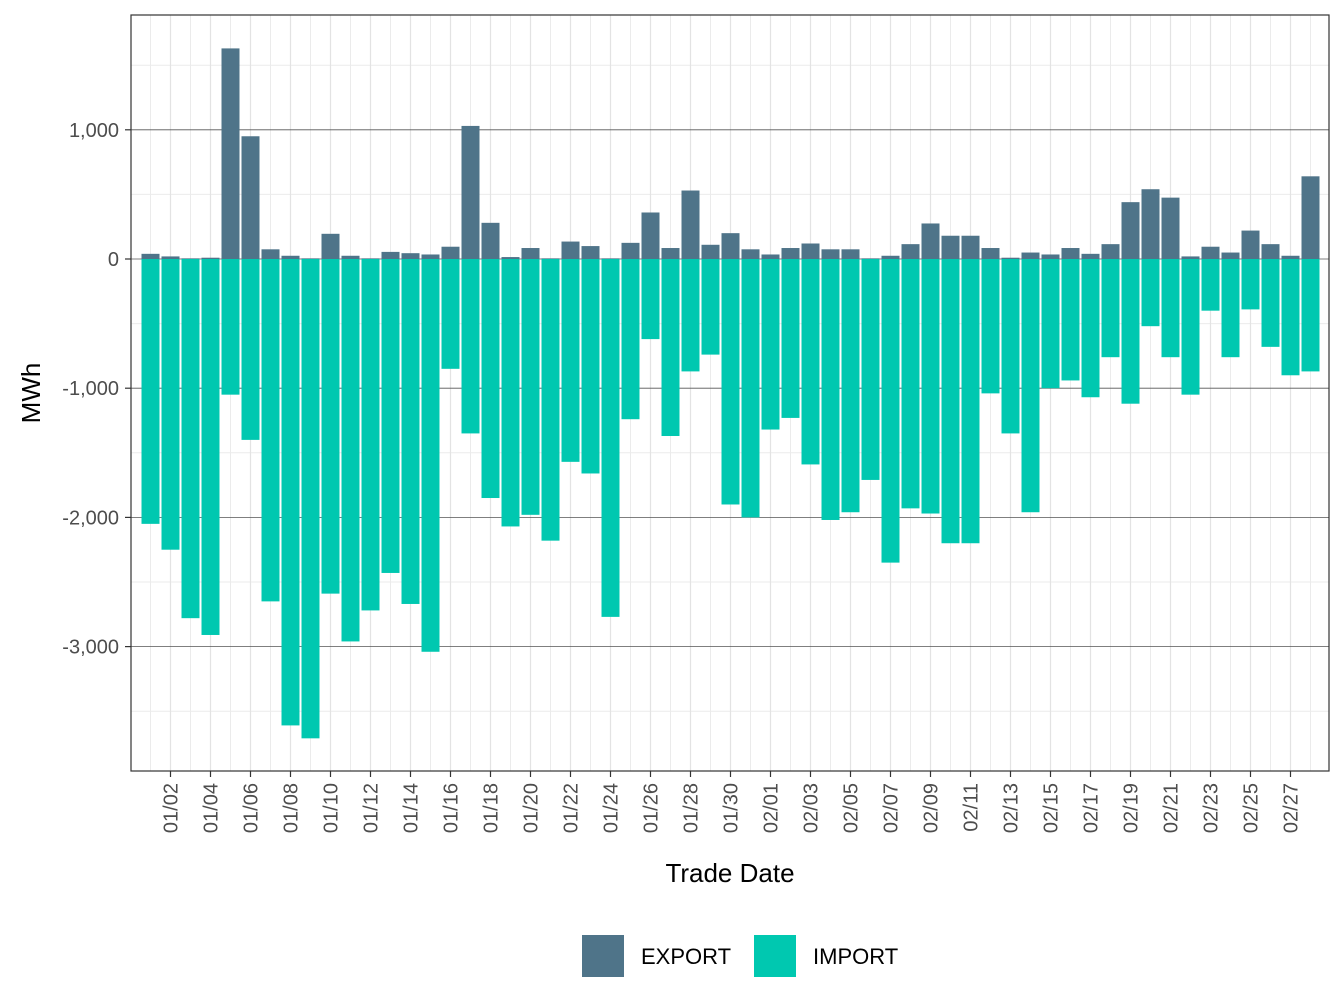 Image resolution: width=1344 pixels, height=1008 pixels. Describe the element at coordinates (855, 956) in the screenshot. I see `legend-label-import: IMPORT` at that location.